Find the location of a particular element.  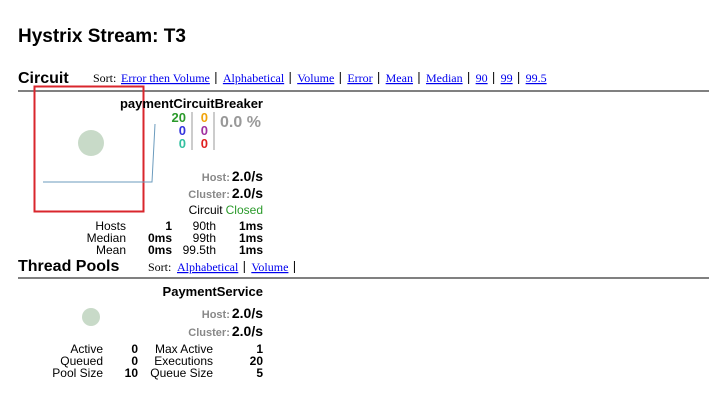

sparkline is located at coordinates (99, 153).